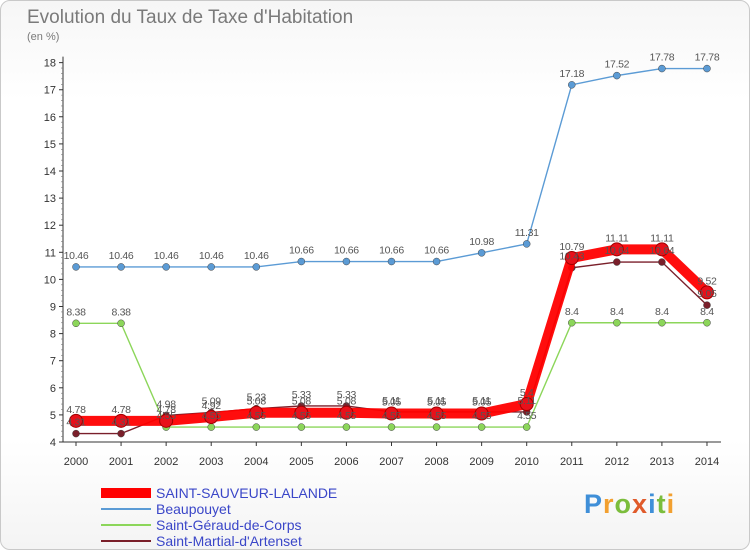 The width and height of the screenshot is (750, 550). Describe the element at coordinates (121, 462) in the screenshot. I see `x-tick-label: 2001` at that location.